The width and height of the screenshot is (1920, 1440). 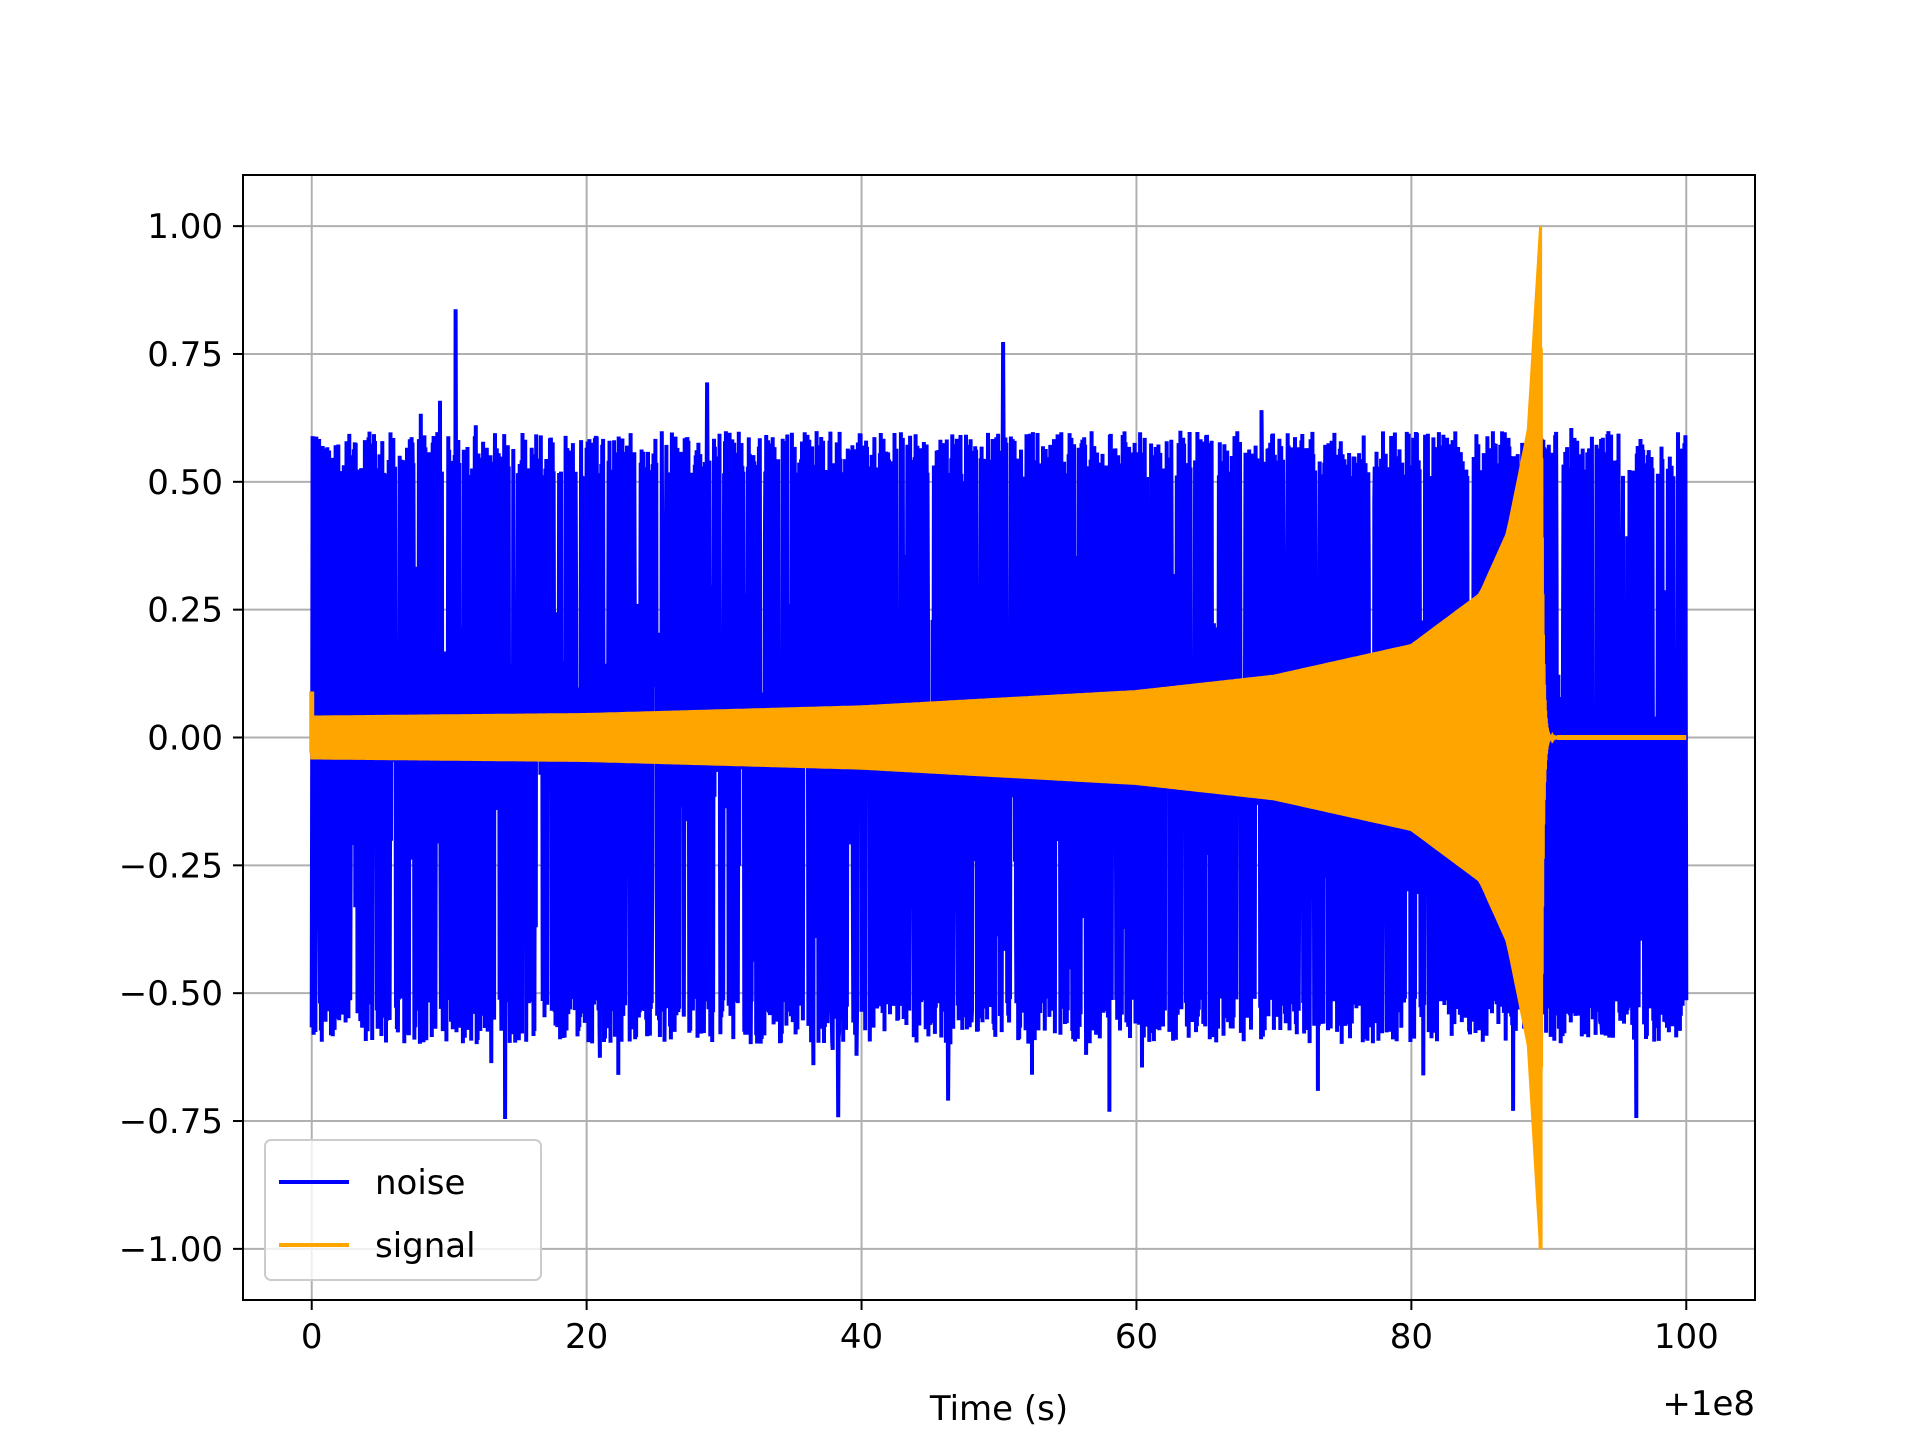 I want to click on y-tick-label: −0.50, so click(x=171, y=994).